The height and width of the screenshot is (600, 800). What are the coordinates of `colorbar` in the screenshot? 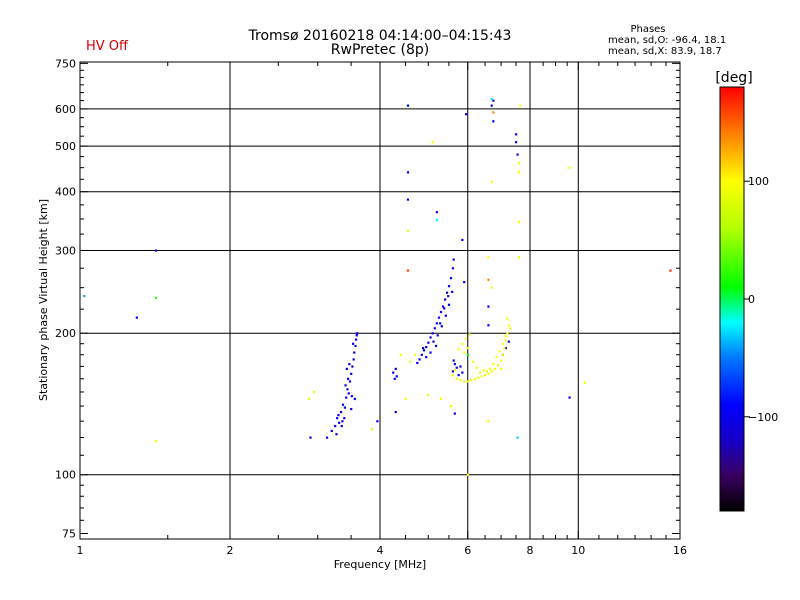 It's located at (732, 299).